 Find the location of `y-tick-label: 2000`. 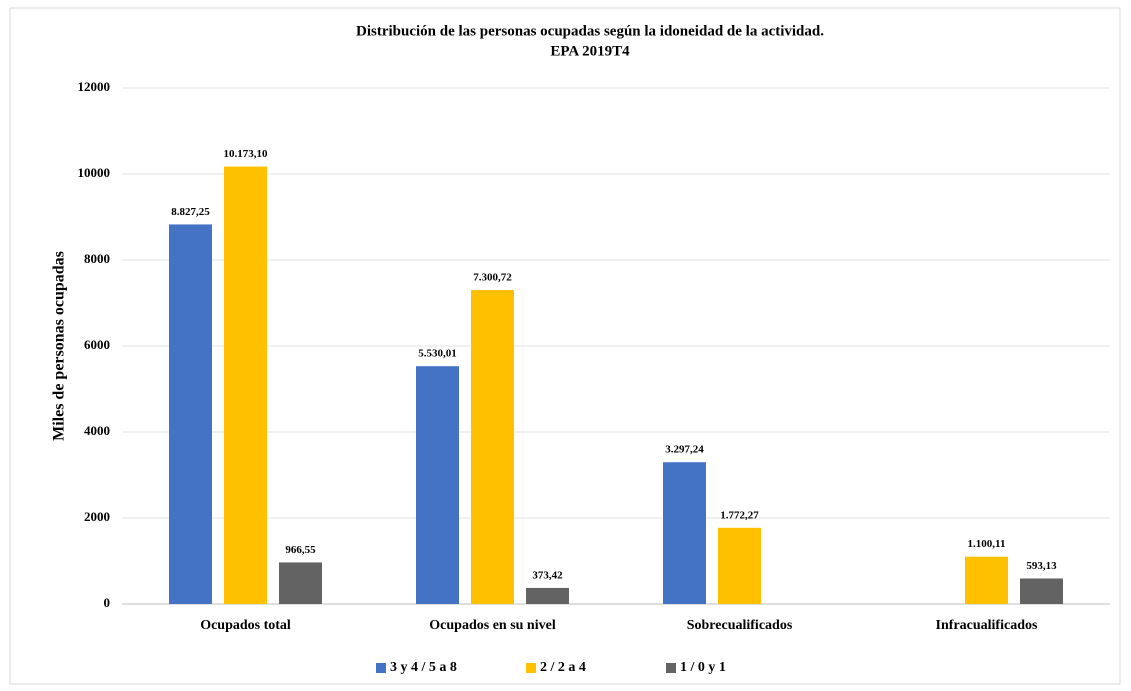

y-tick-label: 2000 is located at coordinates (97, 516).